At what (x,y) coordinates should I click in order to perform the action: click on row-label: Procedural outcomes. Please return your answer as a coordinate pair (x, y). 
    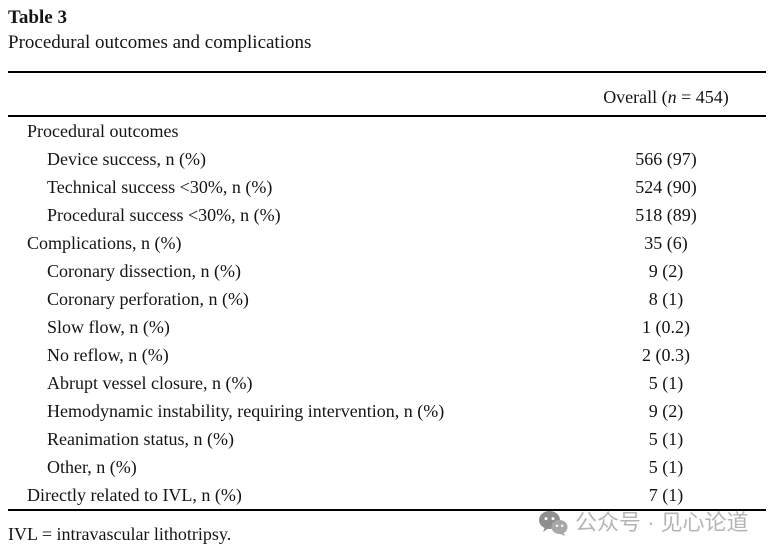
    Looking at the image, I should click on (103, 130).